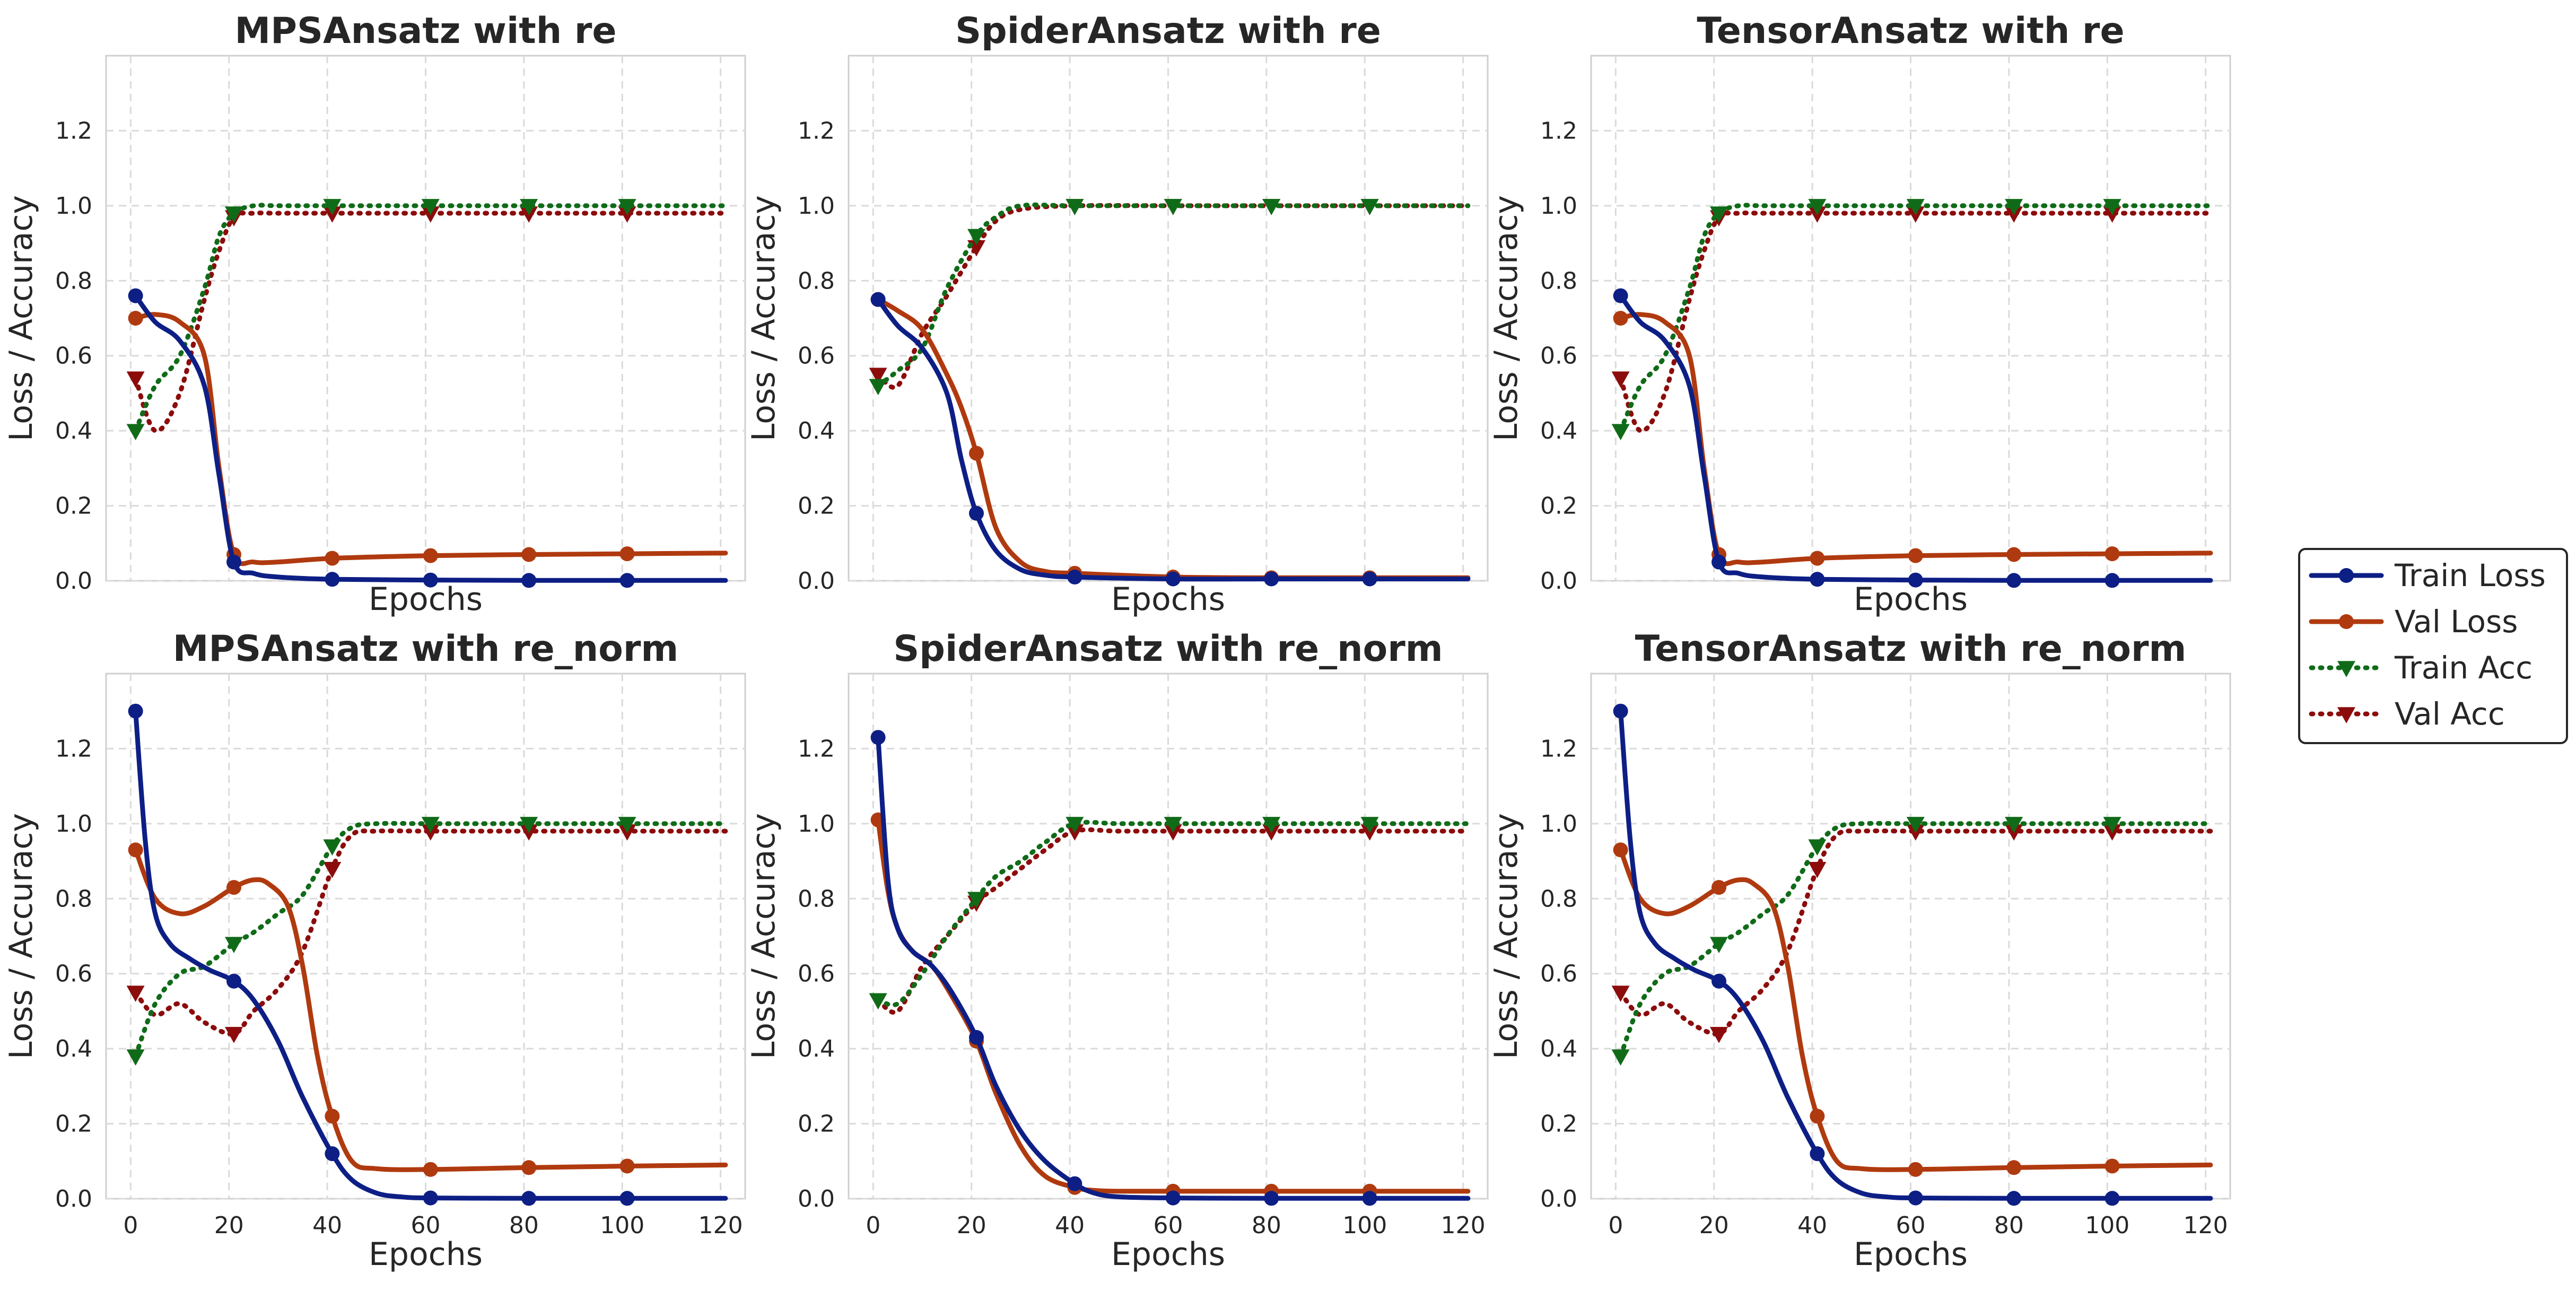 The height and width of the screenshot is (1291, 2576). I want to click on line-train-acc, so click(430, 940).